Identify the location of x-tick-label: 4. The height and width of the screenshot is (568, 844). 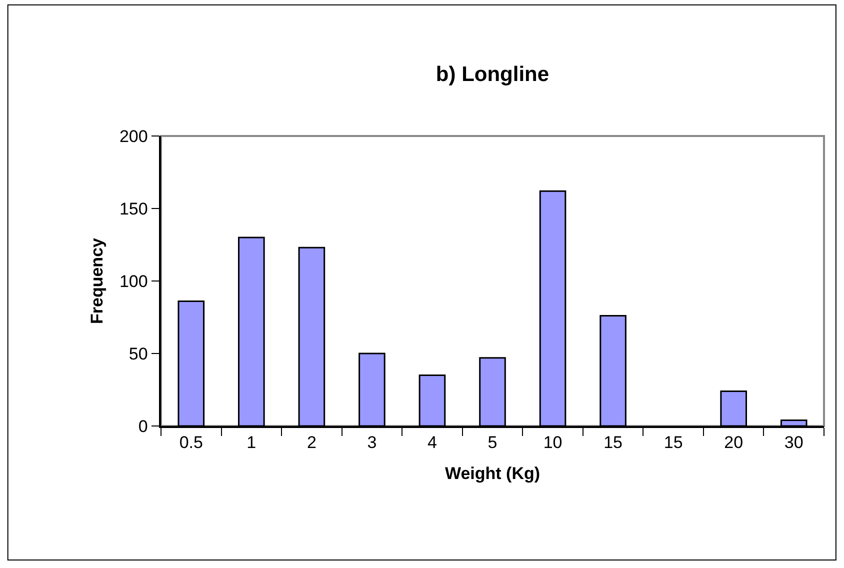
(432, 442).